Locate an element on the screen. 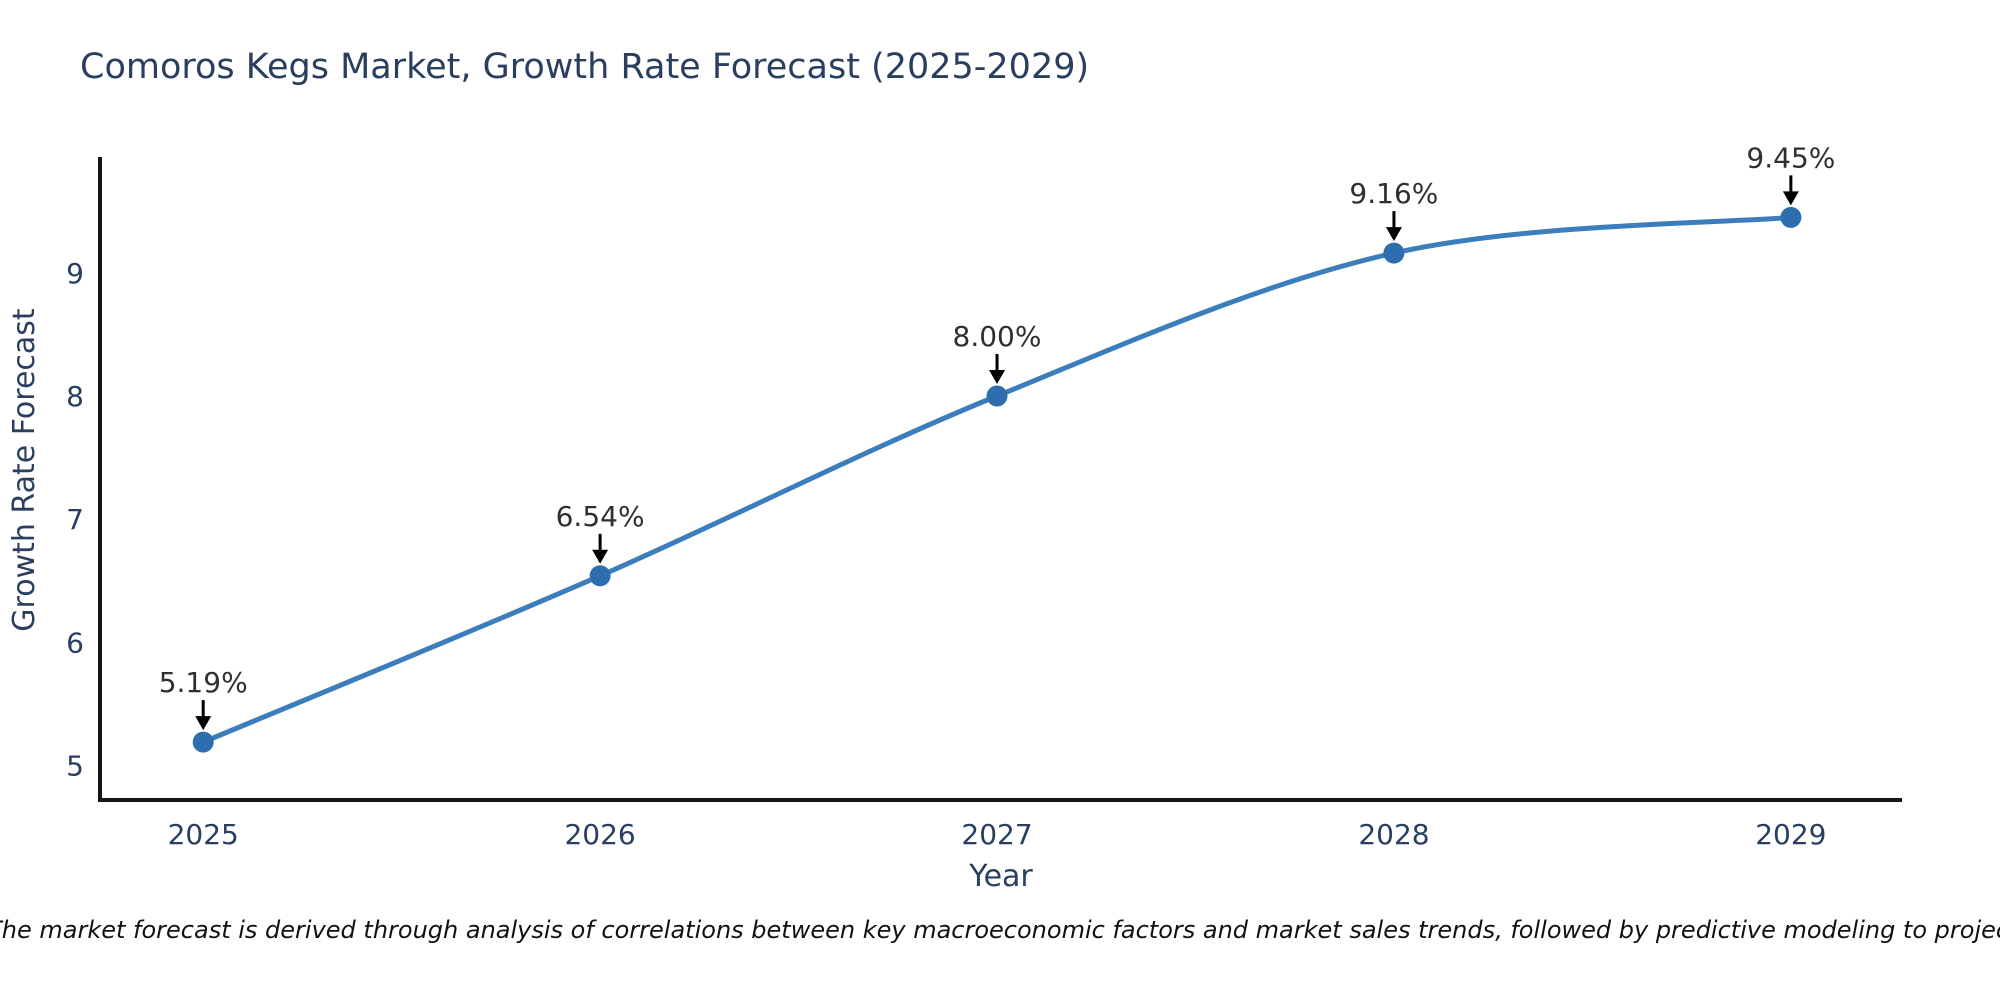 The width and height of the screenshot is (2000, 1000). x-tick-label: 2029 is located at coordinates (1790, 834).